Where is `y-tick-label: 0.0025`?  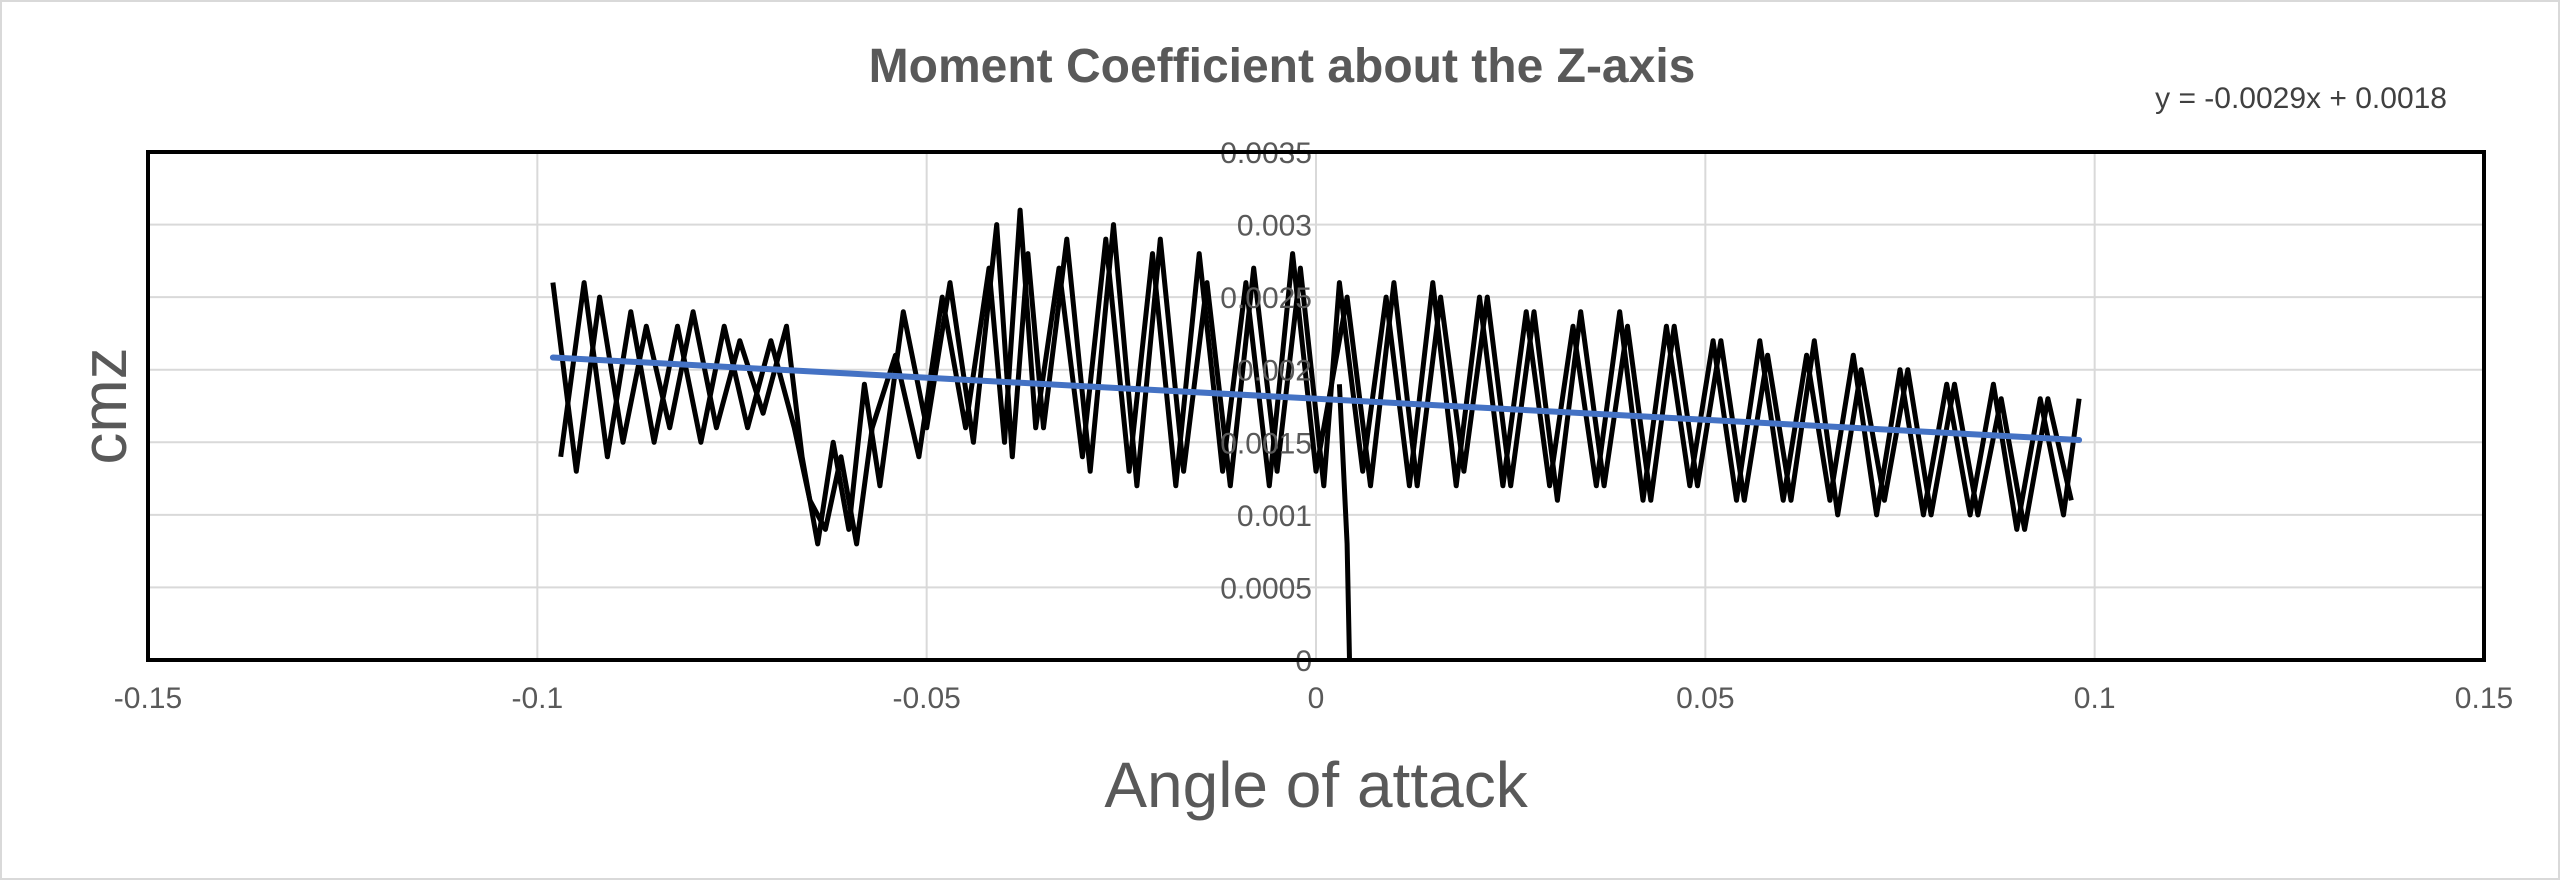
y-tick-label: 0.0025 is located at coordinates (1266, 298).